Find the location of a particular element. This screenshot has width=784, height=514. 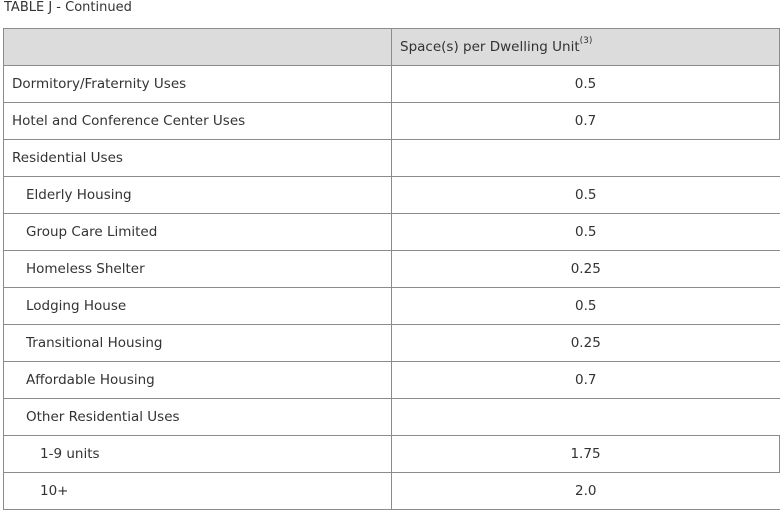

use-label: Elderly Housing is located at coordinates (197, 195).